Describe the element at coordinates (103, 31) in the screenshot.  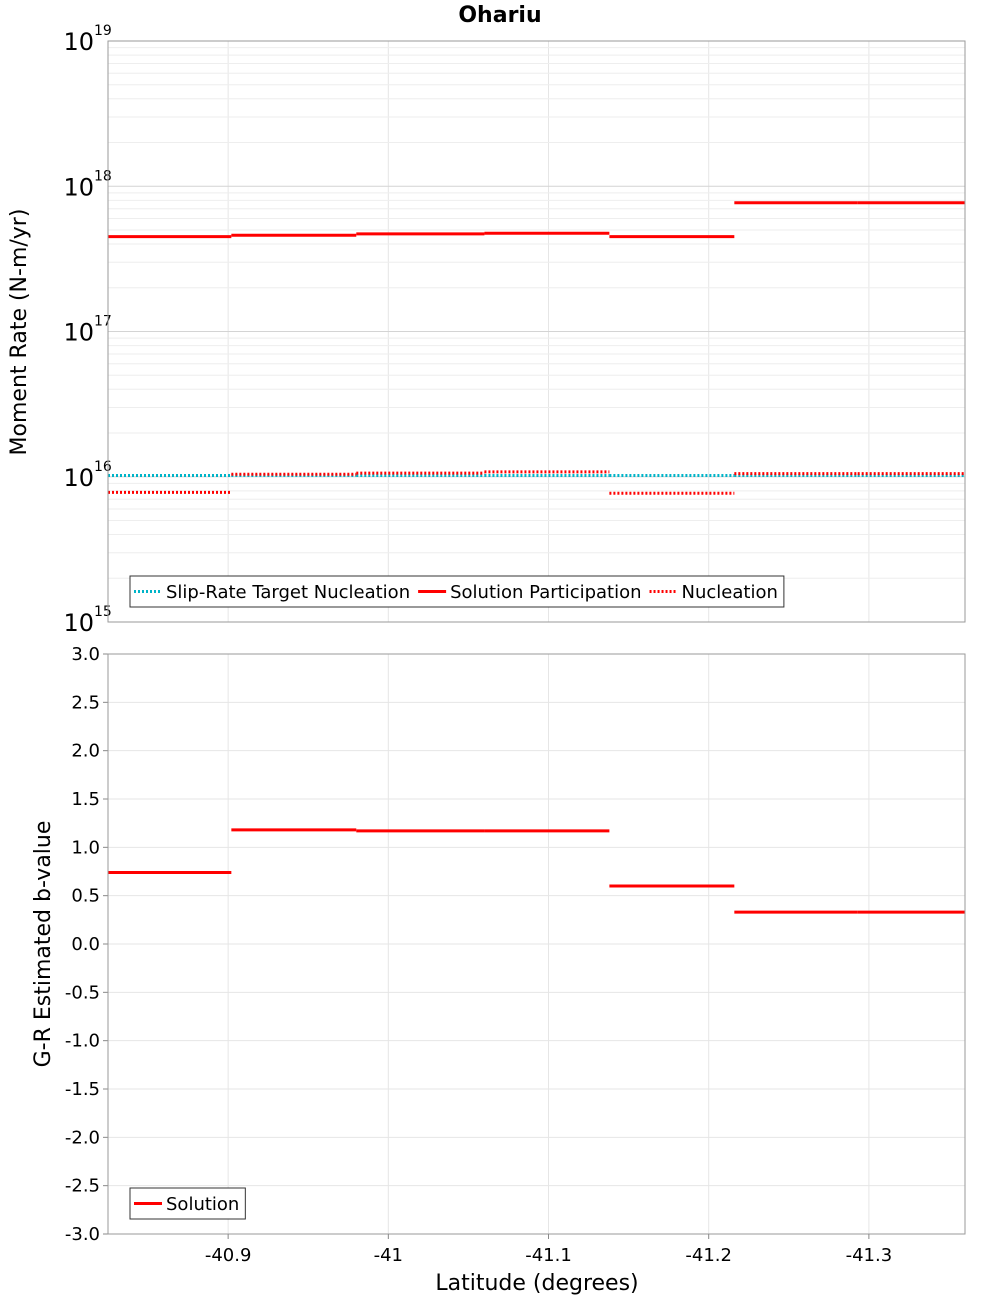
I see `y-tick-exponent: 19` at that location.